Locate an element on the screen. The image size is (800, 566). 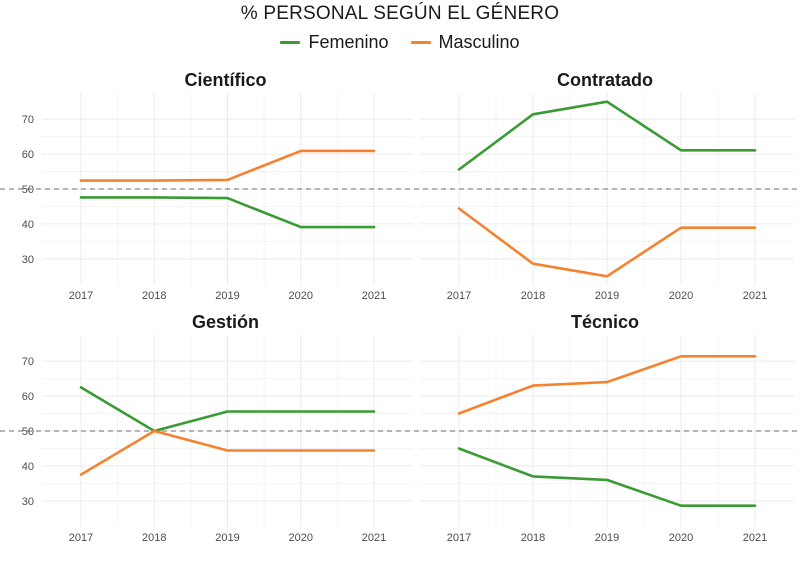
panel-4-x-tick-label: 2019 is located at coordinates (607, 538).